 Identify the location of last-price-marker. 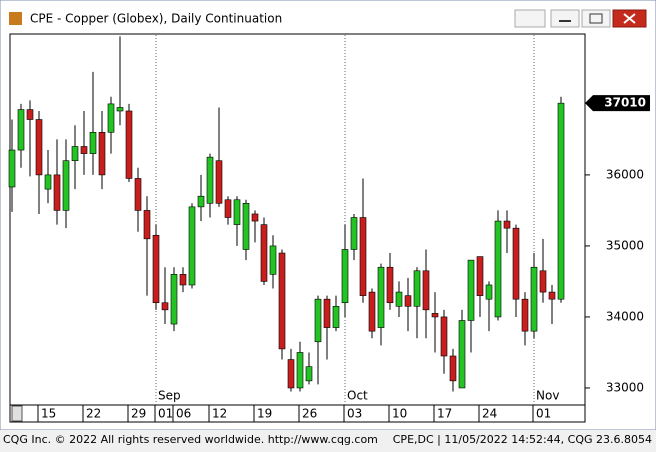
(617, 103).